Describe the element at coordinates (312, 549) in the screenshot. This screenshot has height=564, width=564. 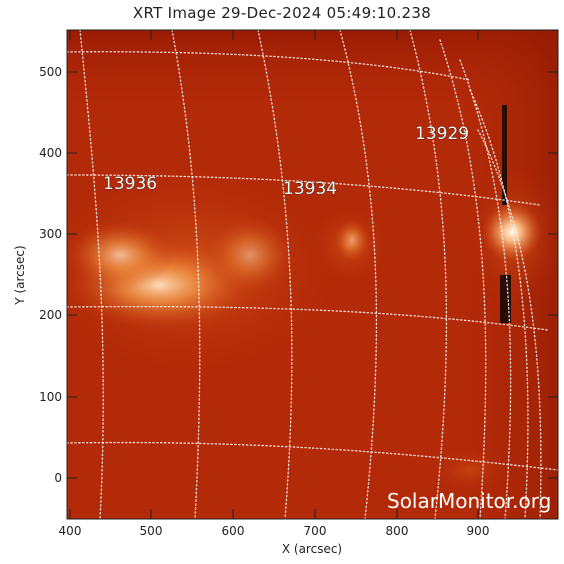
I see `x-axis-title: X (arcsec)` at that location.